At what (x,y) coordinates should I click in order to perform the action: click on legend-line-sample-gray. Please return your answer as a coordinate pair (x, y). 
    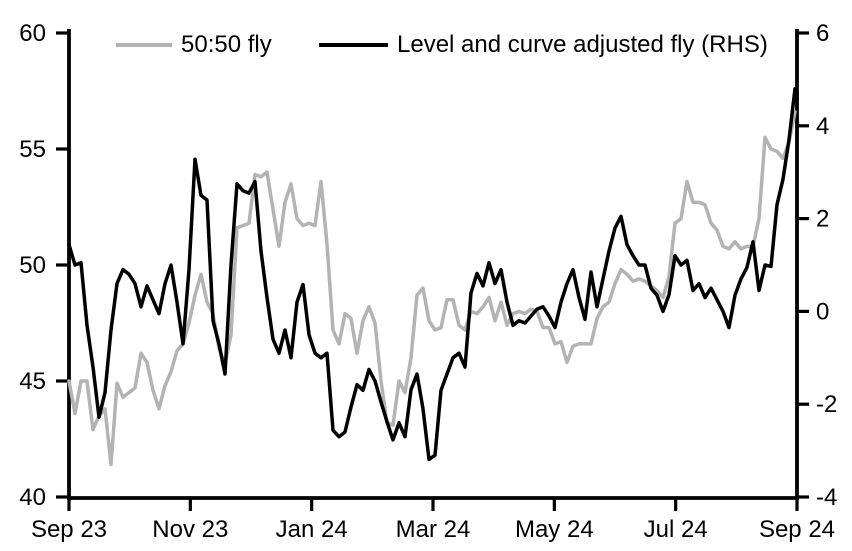
    Looking at the image, I should click on (144, 45).